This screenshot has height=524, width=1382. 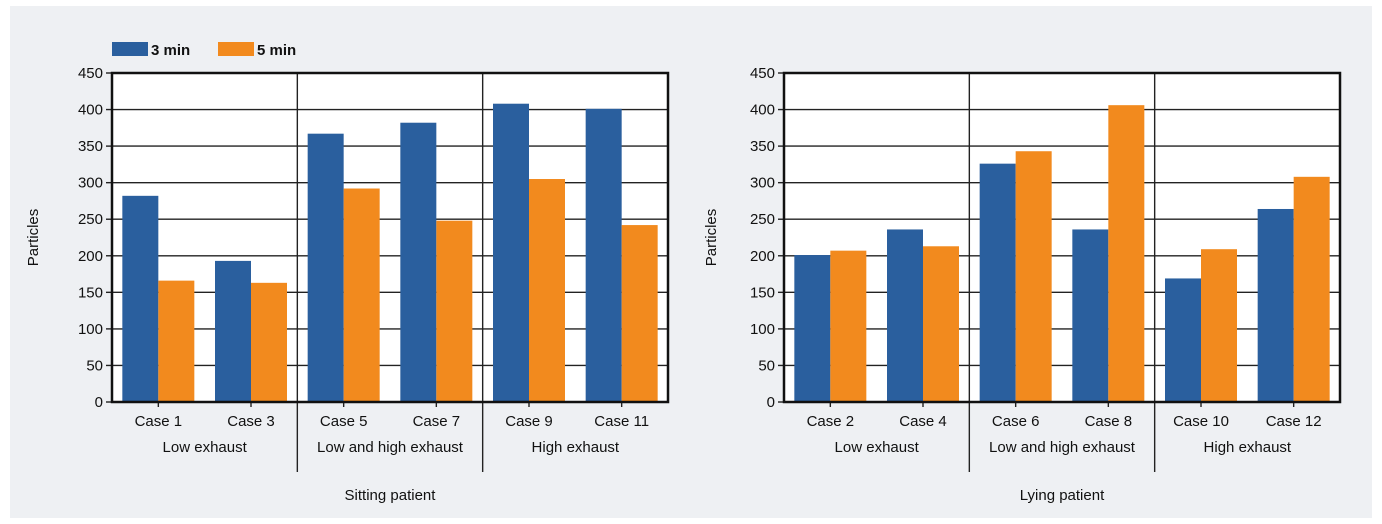 What do you see at coordinates (621, 421) in the screenshot?
I see `chart1-category-label: Case 11` at bounding box center [621, 421].